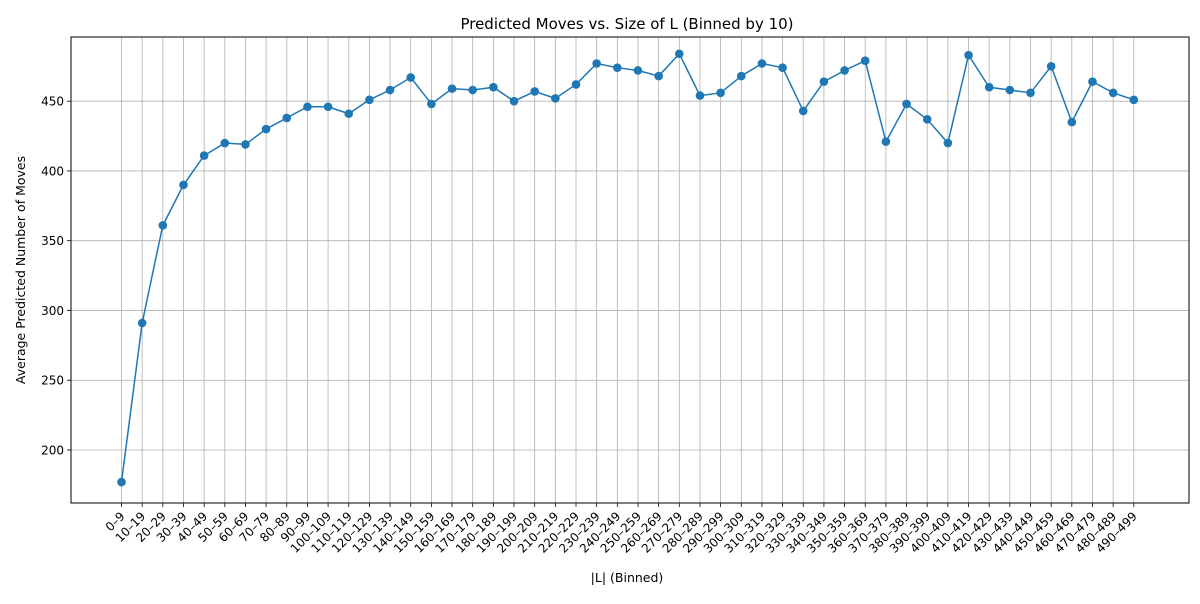  What do you see at coordinates (52, 241) in the screenshot?
I see `y-tick-label: 350` at bounding box center [52, 241].